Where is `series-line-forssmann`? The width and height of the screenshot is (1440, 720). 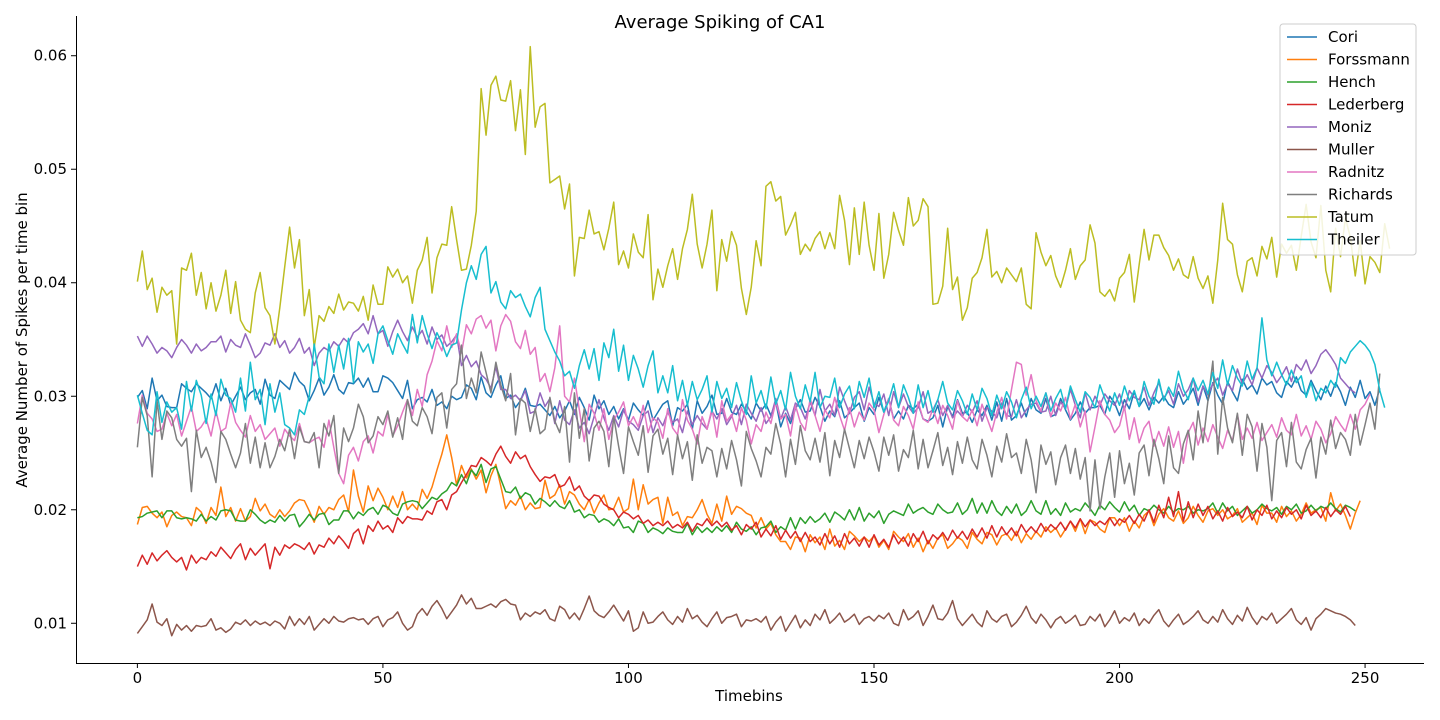 series-line-forssmann is located at coordinates (748, 493).